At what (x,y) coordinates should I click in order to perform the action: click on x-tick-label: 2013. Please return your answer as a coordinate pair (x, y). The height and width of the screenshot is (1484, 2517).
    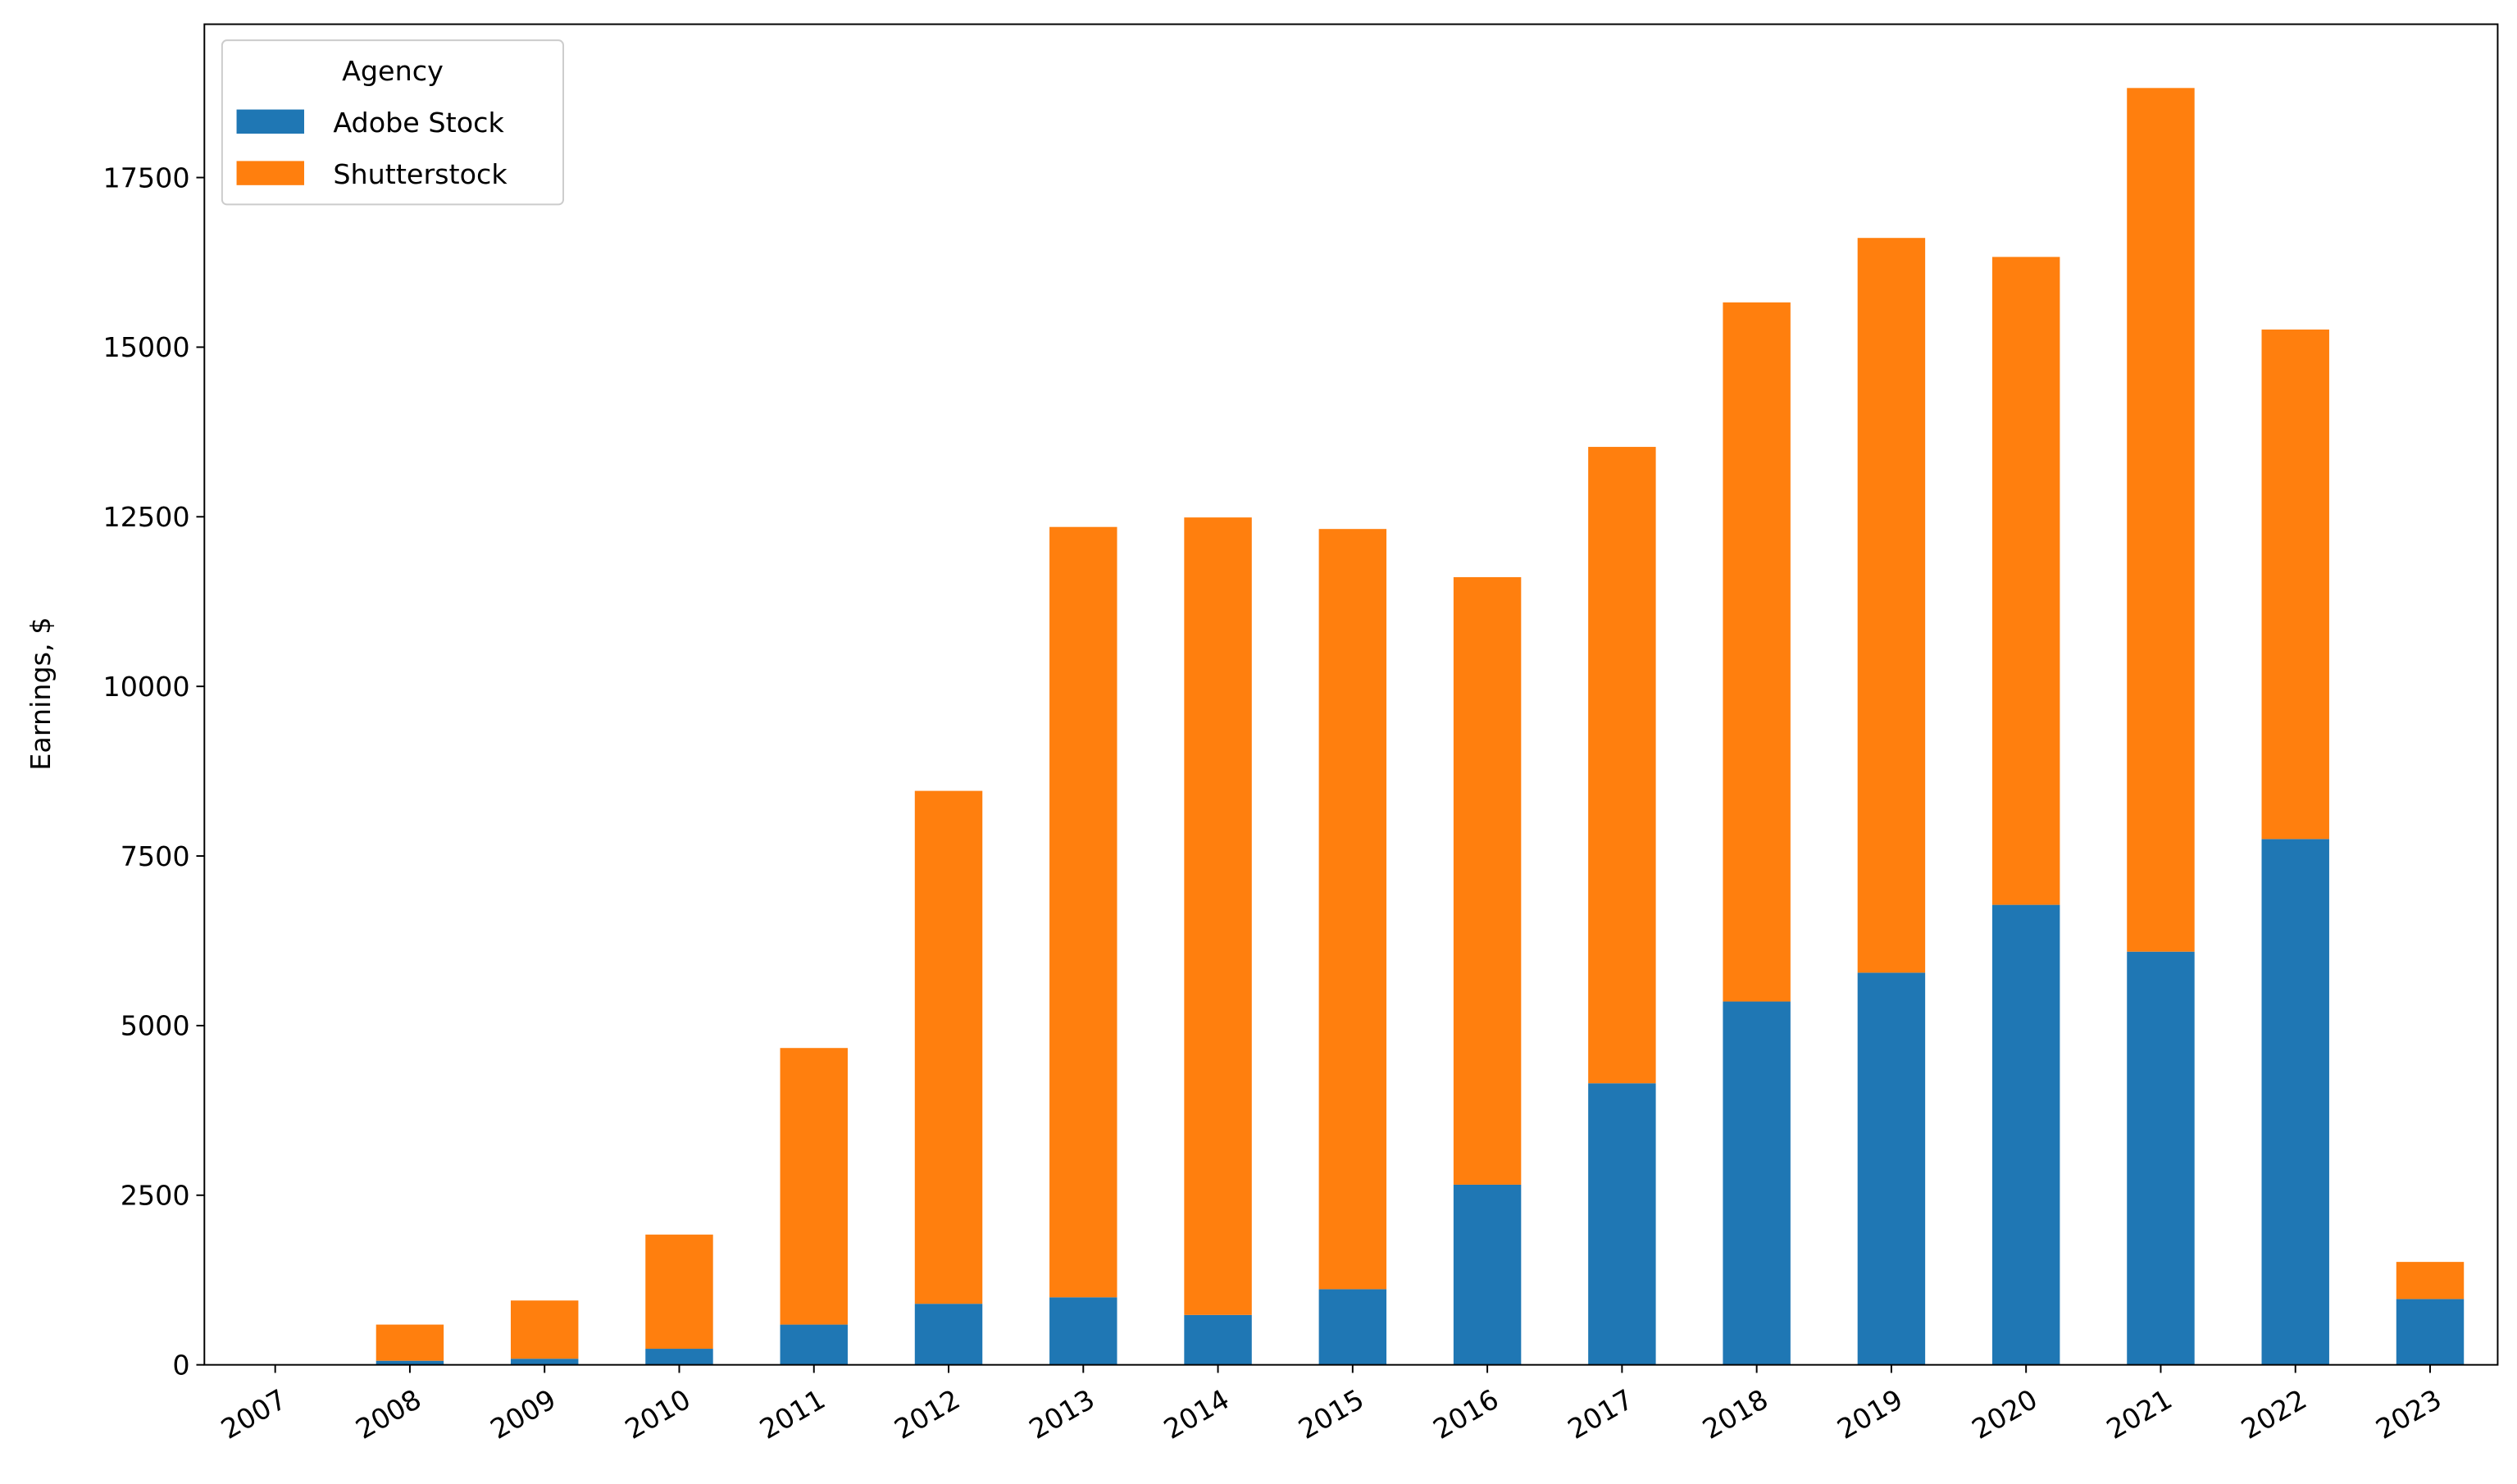
    Looking at the image, I should click on (1062, 1414).